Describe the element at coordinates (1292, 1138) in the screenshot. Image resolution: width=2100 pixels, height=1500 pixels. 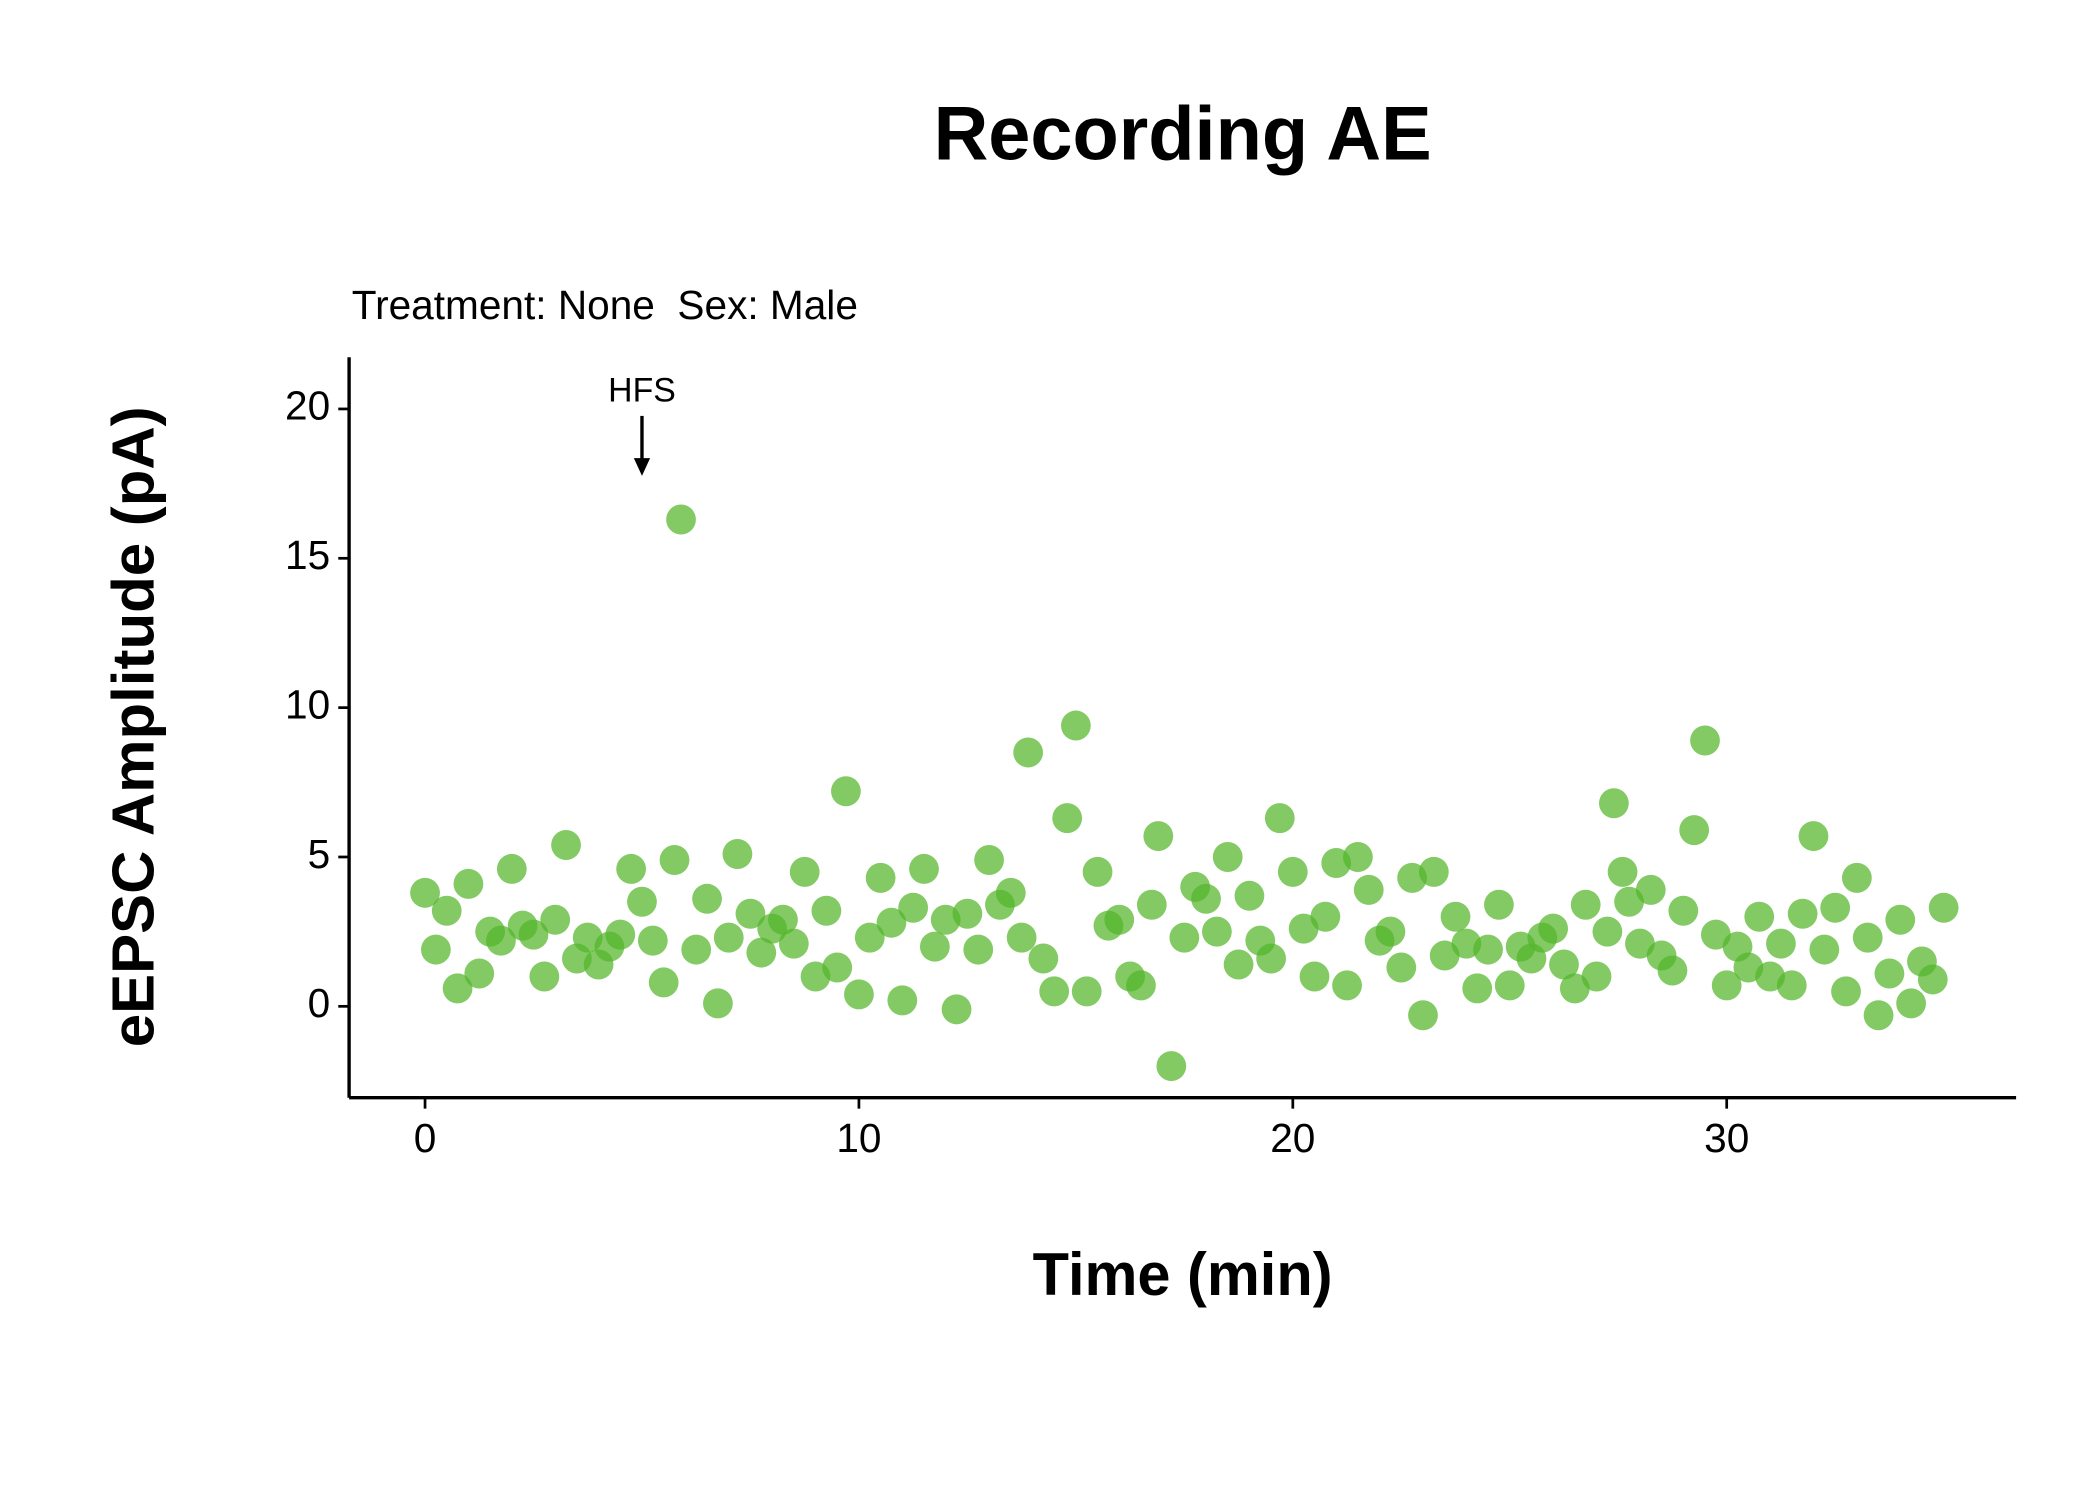
I see `x-tick-label: 20` at that location.